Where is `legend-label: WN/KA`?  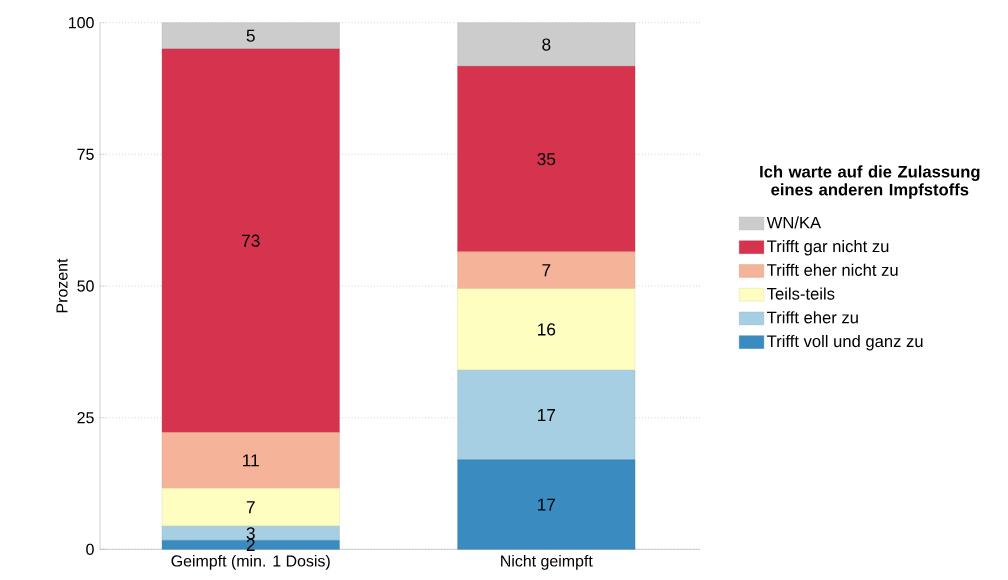 legend-label: WN/KA is located at coordinates (794, 222).